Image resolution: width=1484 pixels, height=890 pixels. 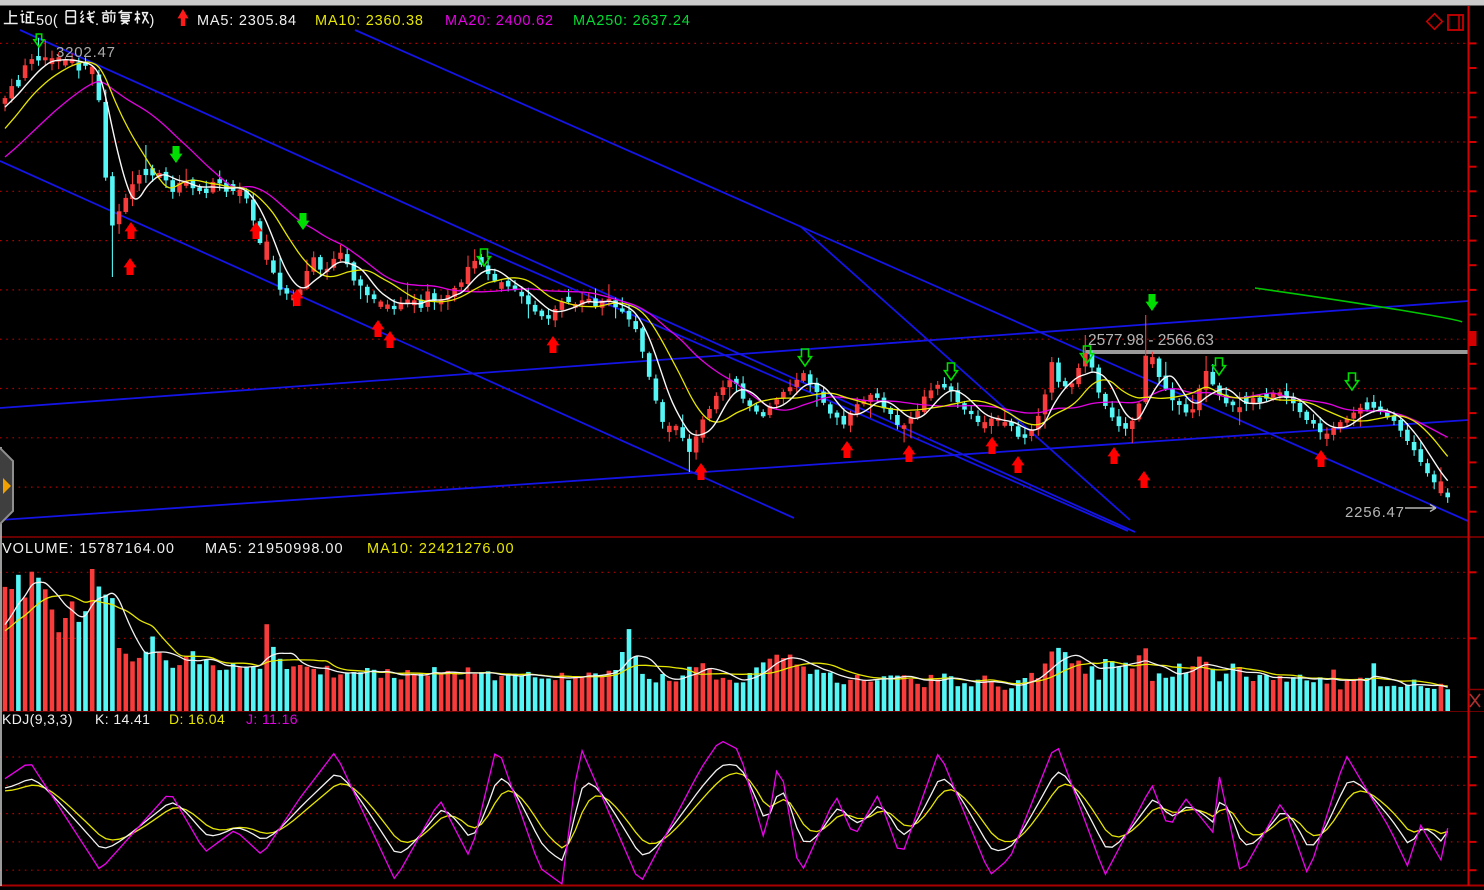 What do you see at coordinates (1375, 512) in the screenshot?
I see `svg-text: 2256.47` at bounding box center [1375, 512].